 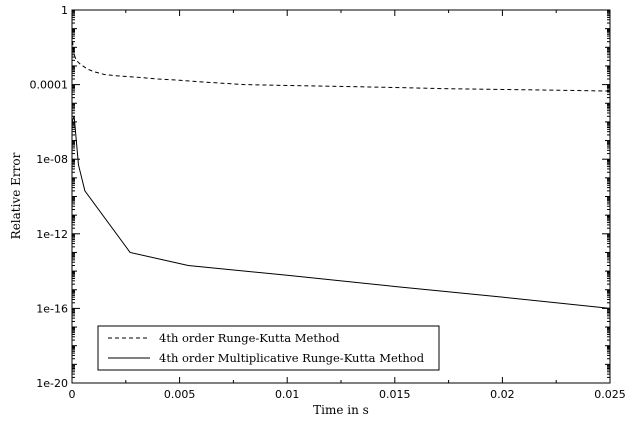 I want to click on x-tick-label: 0.025, so click(x=610, y=394).